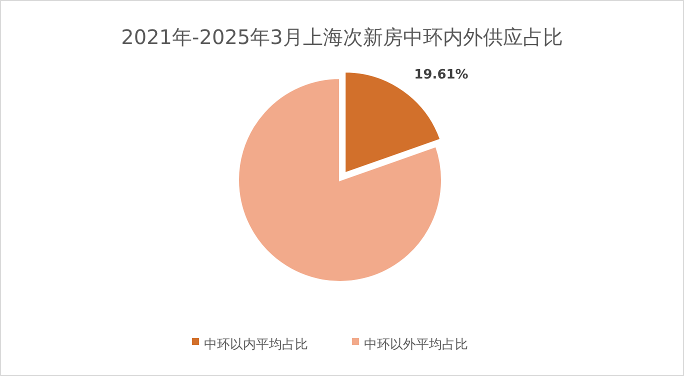 The height and width of the screenshot is (376, 684). Describe the element at coordinates (441, 74) in the screenshot. I see `data-label: 19.61%` at that location.